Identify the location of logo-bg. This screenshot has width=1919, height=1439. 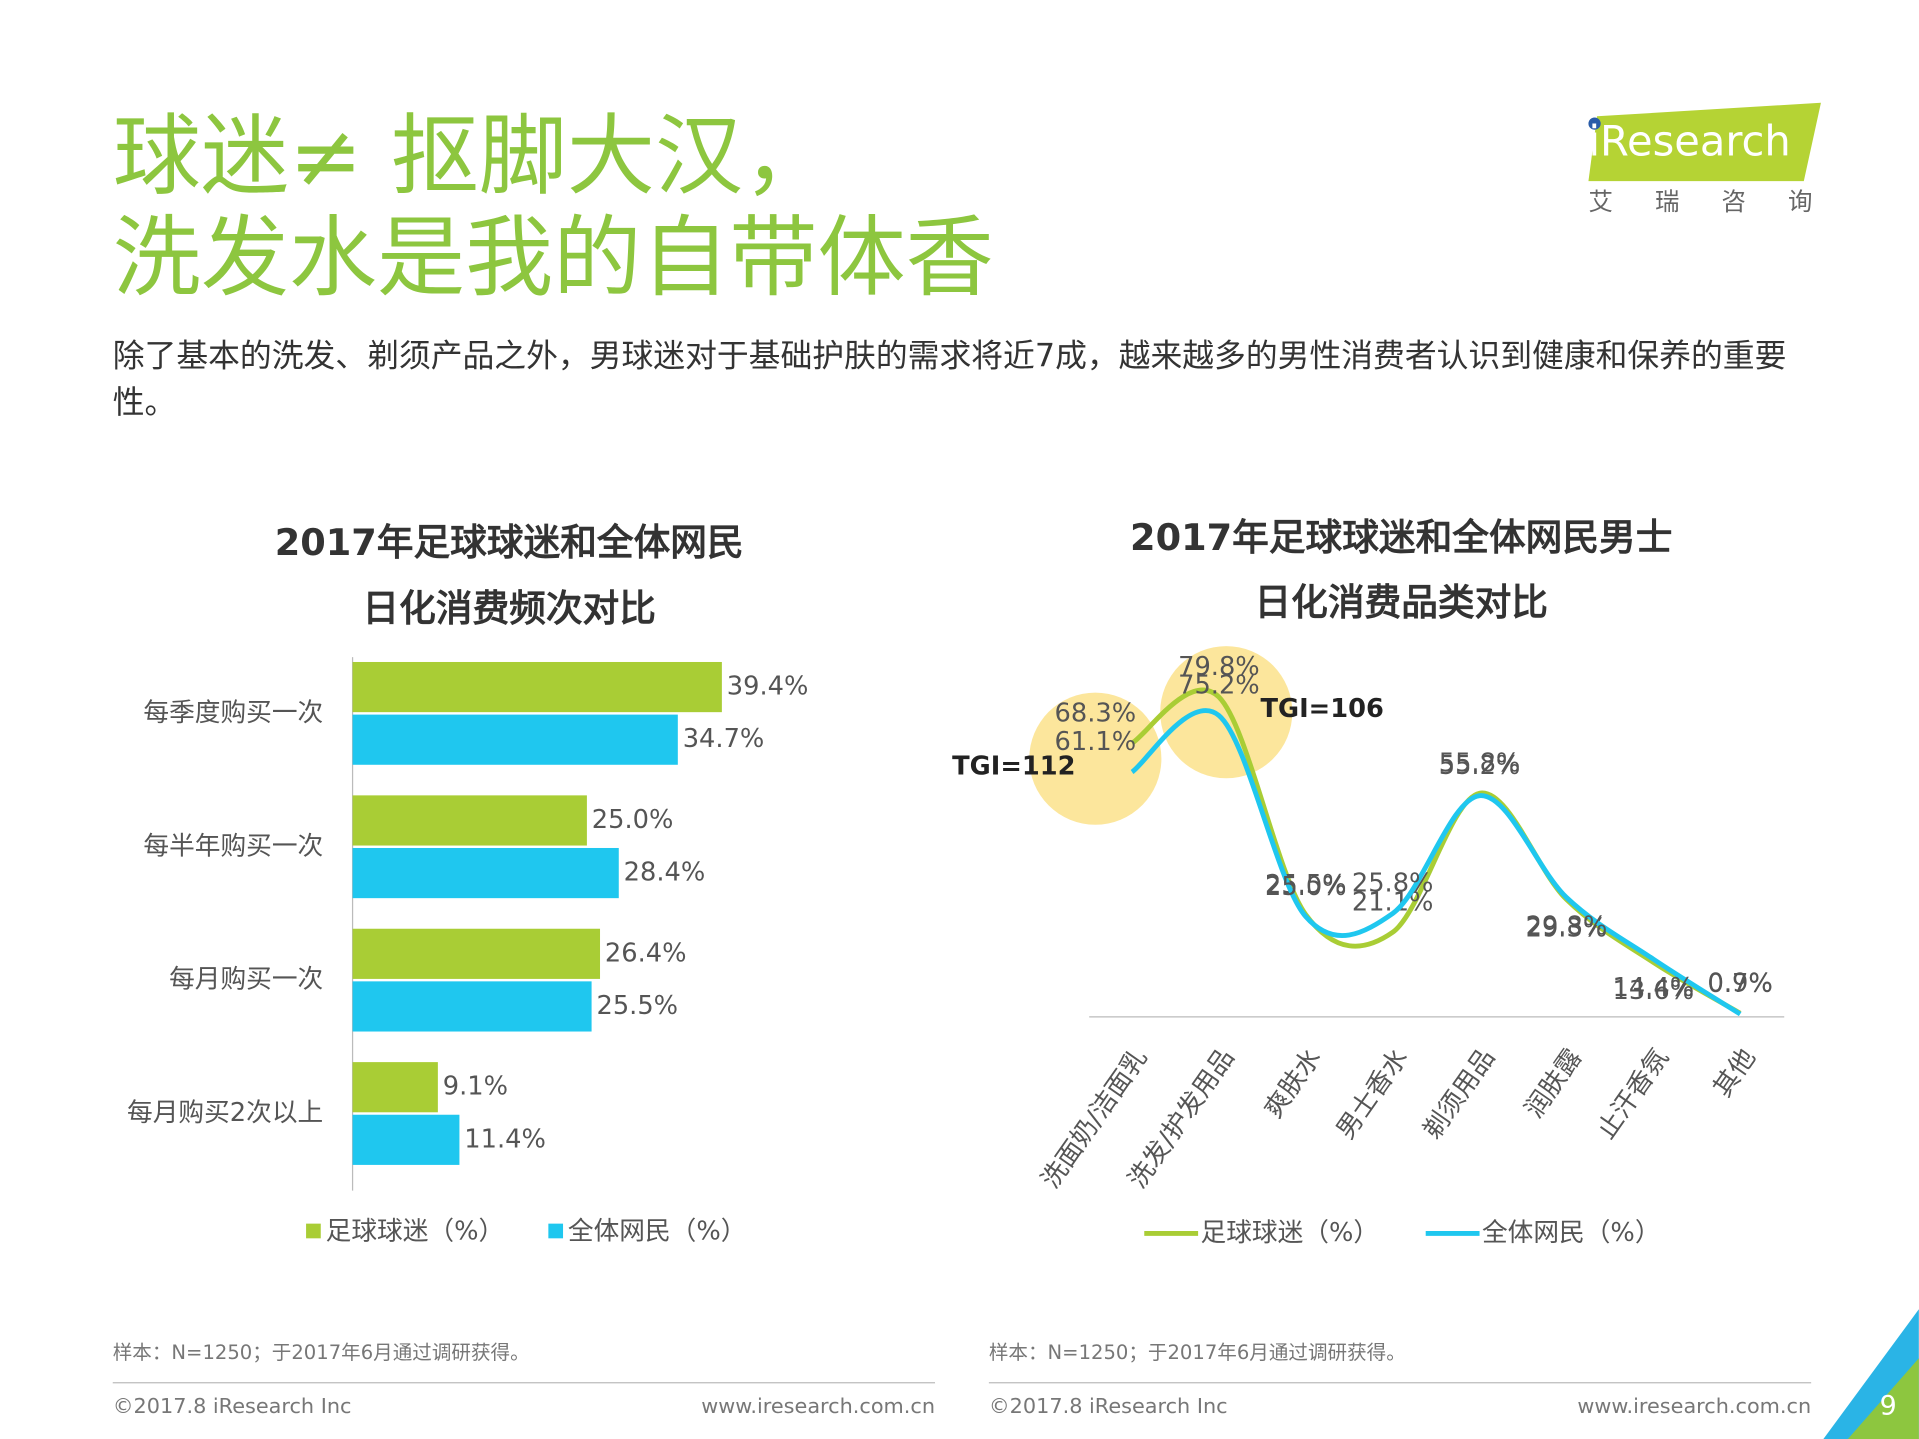
(1704, 142).